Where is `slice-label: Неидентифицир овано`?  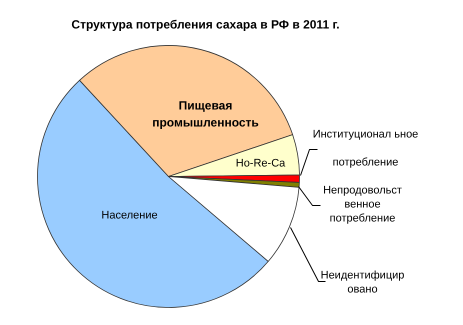
slice-label: Неидентифицир овано is located at coordinates (362, 283).